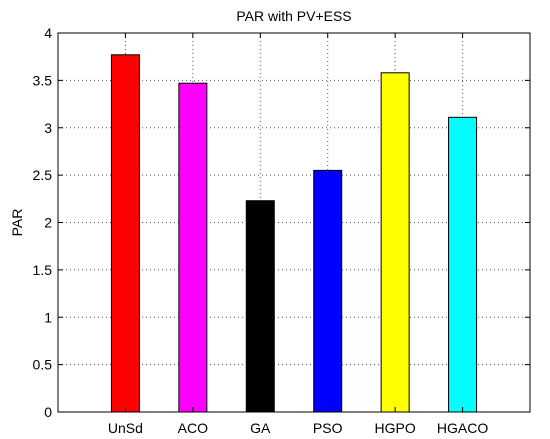 This screenshot has height=439, width=550. What do you see at coordinates (328, 428) in the screenshot?
I see `x-tick-label: PSO` at bounding box center [328, 428].